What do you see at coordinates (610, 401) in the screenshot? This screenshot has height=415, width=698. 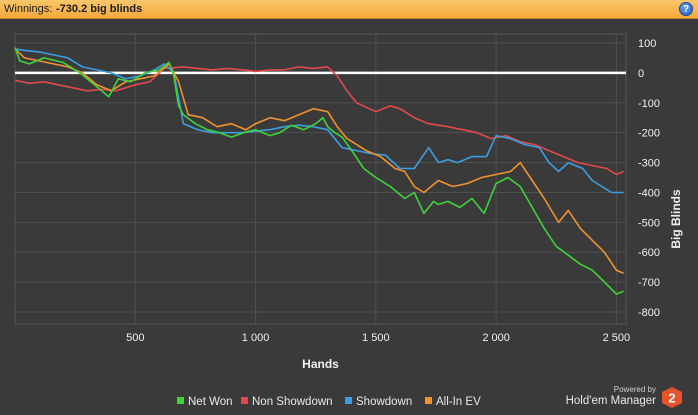 I see `brand-name: Hold'em Manager` at bounding box center [610, 401].